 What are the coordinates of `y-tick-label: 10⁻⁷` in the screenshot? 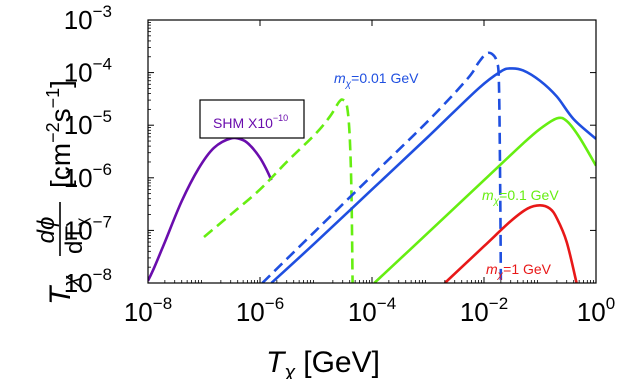 It's located at (88, 228).